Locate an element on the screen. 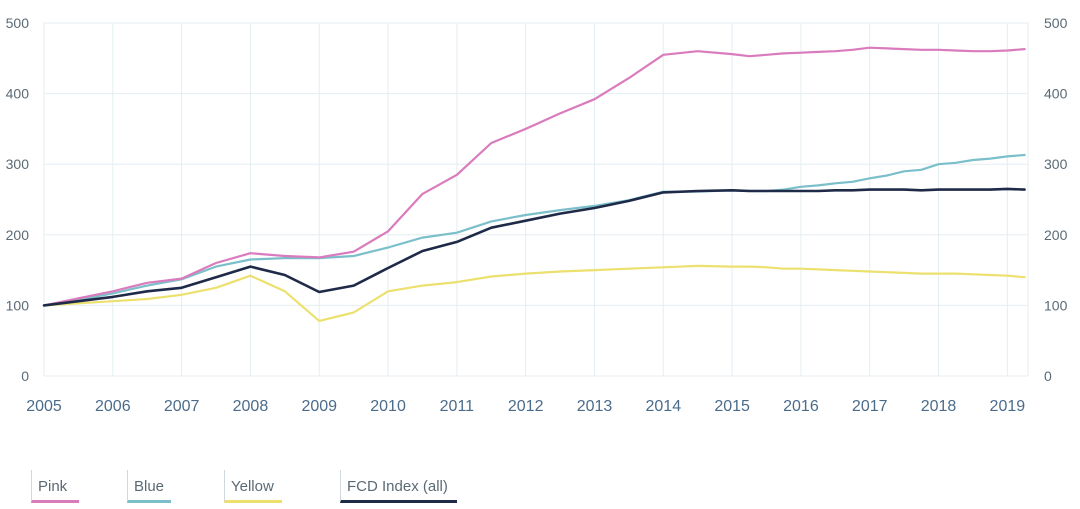 The width and height of the screenshot is (1080, 509). legend-item-pink: Pink is located at coordinates (55, 486).